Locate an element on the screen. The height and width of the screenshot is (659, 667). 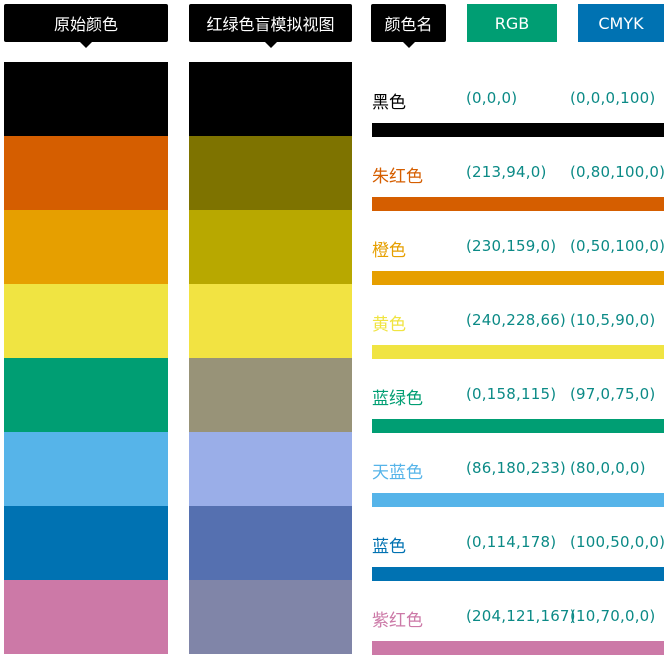
cmyk-value: (0,80,100,0) is located at coordinates (618, 172).